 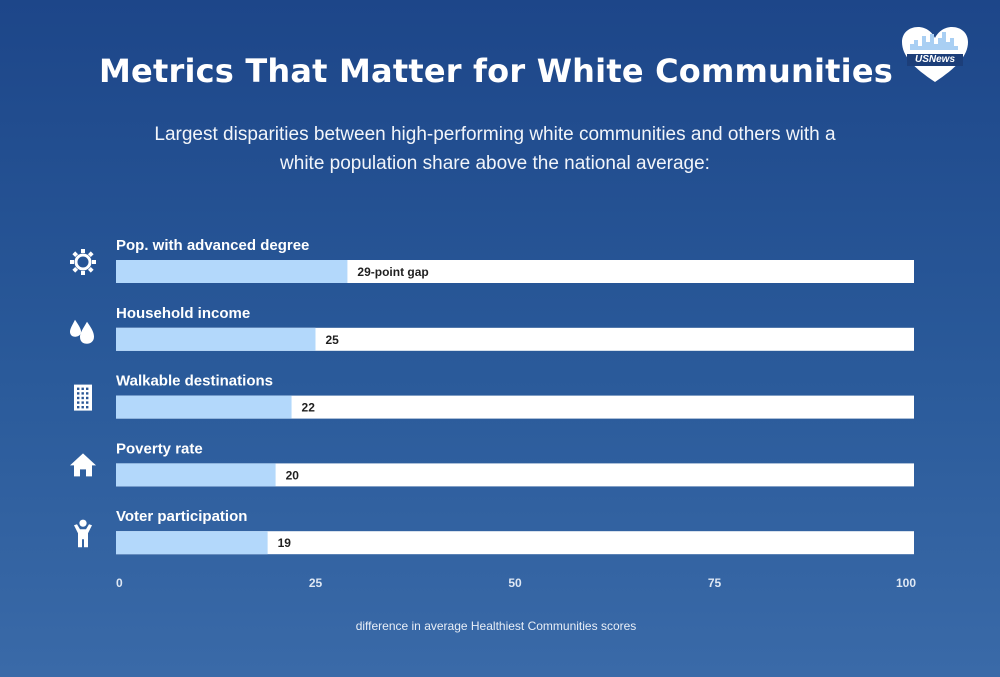 I want to click on logo-text: USNews, so click(x=935, y=60).